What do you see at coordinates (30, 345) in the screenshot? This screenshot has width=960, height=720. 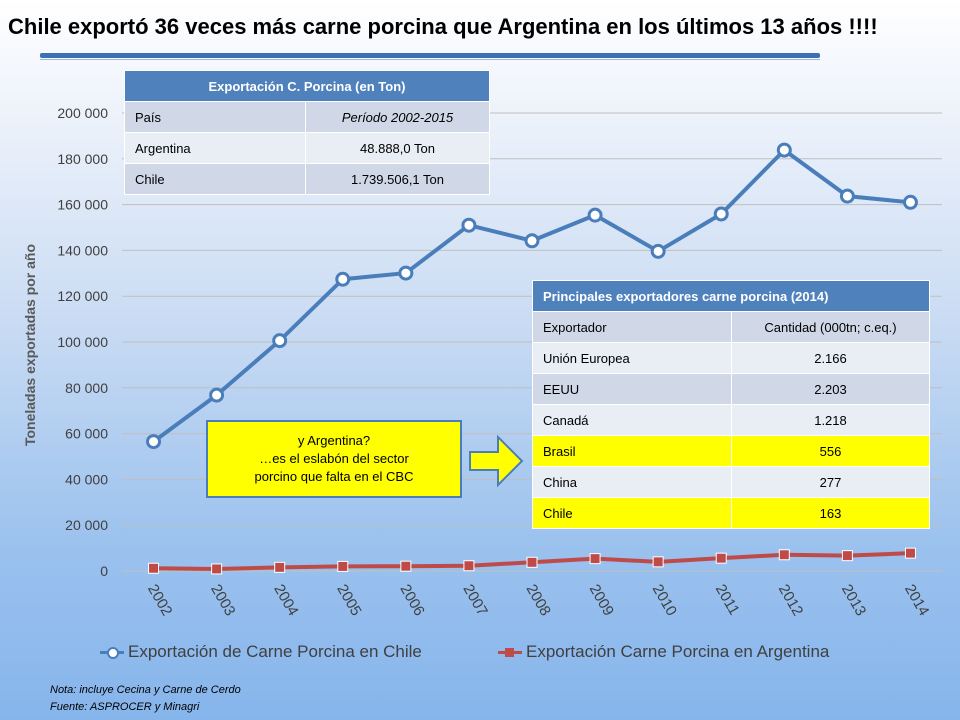 I see `y-axis-label: Toneladas exportadas por año` at bounding box center [30, 345].